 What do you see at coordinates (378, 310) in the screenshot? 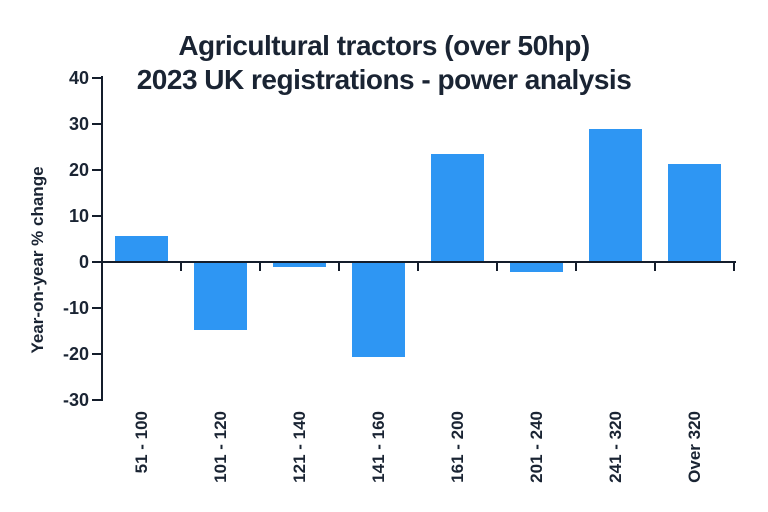
I see `bar-141 - 160` at bounding box center [378, 310].